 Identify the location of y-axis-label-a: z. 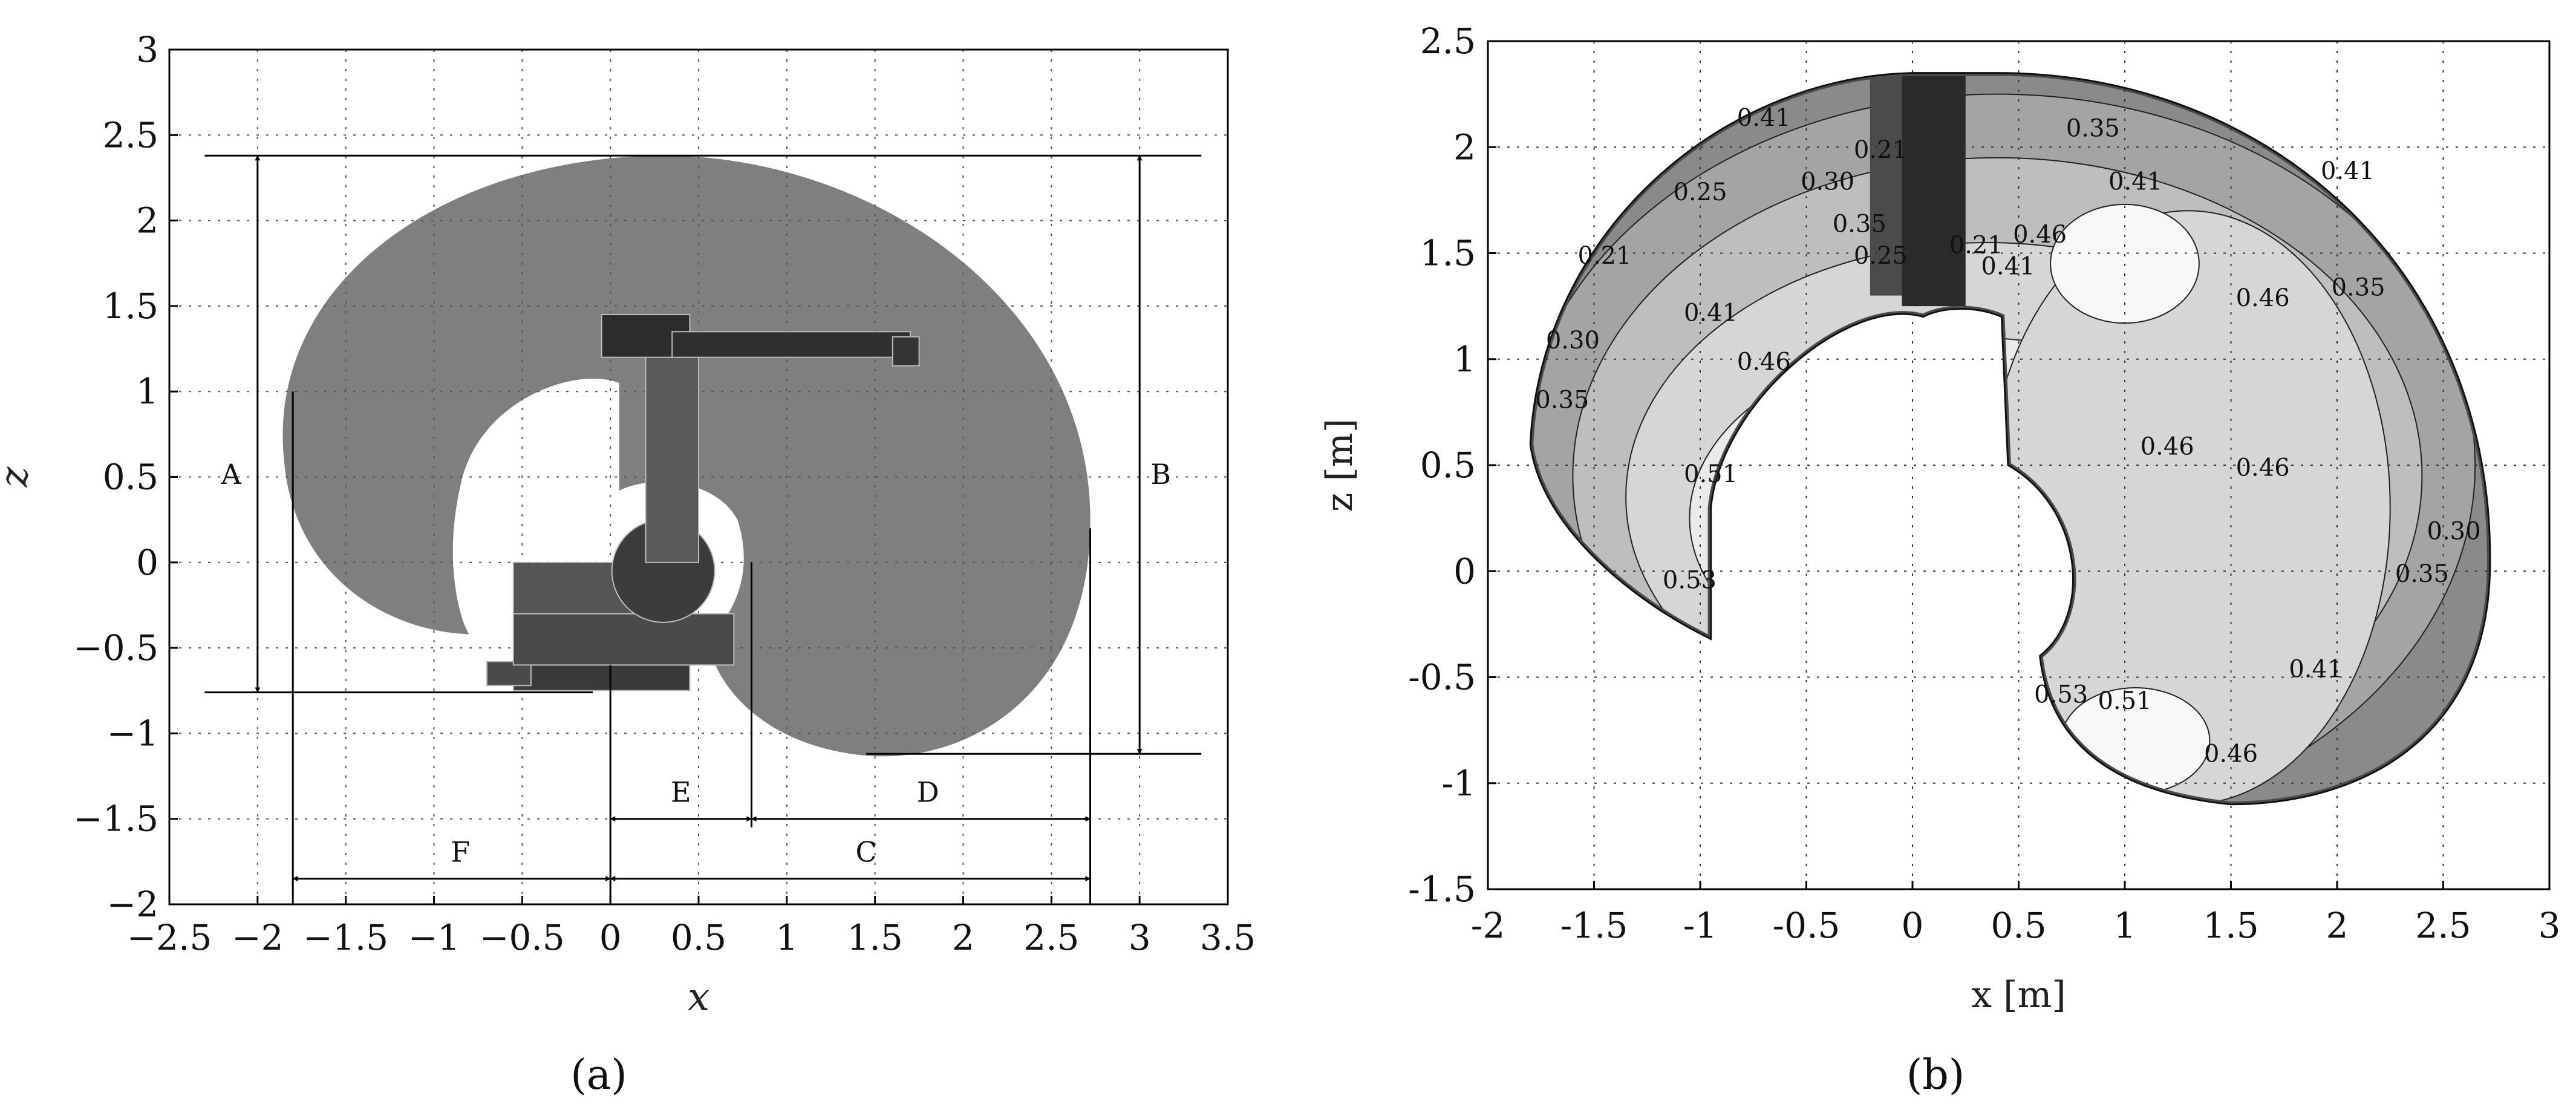
(18, 477).